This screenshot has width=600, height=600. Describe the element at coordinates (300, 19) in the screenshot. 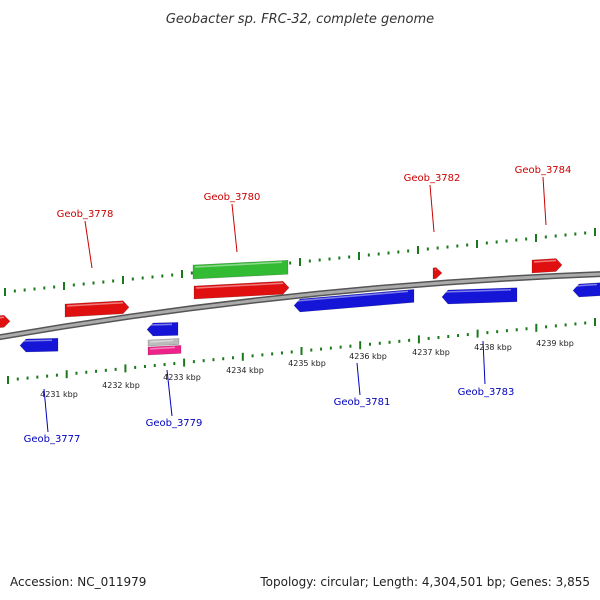

I see `map-title: Geobacter sp. FRC-32, complete genome` at that location.